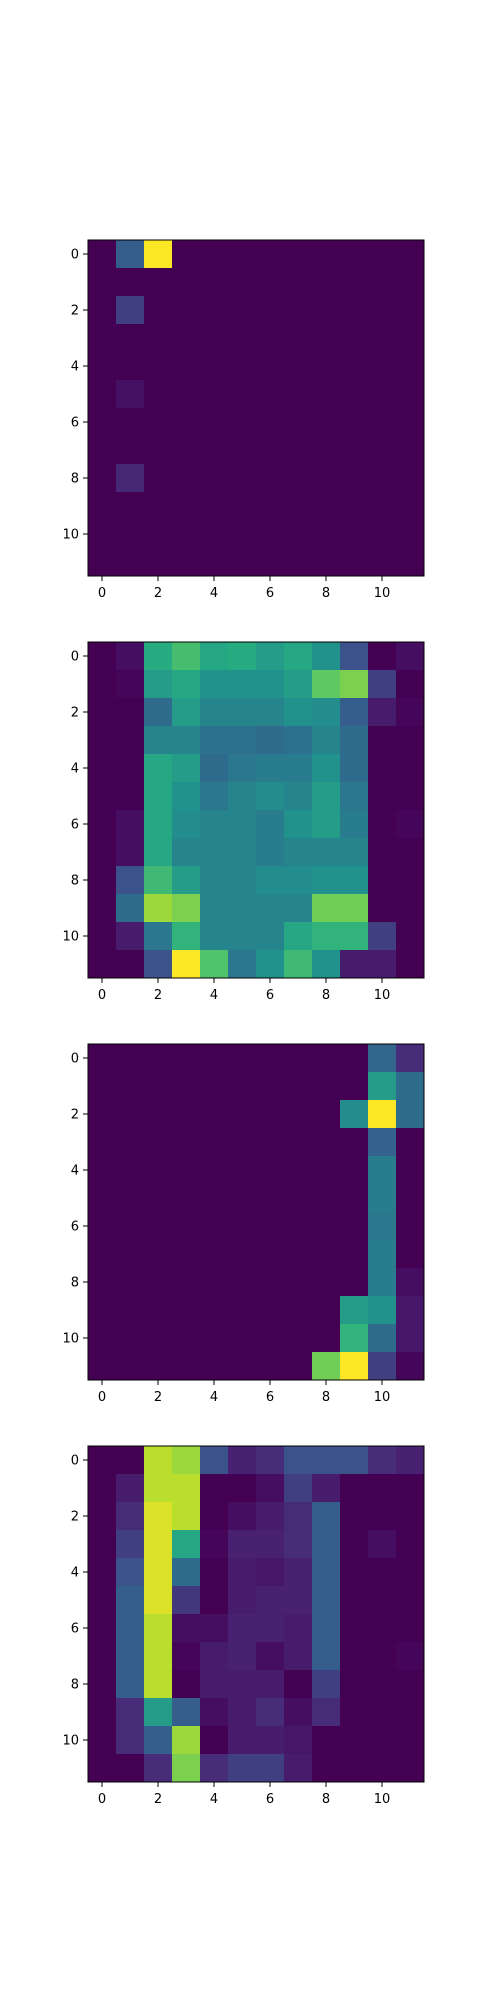 Image resolution: width=500 pixels, height=2000 pixels. I want to click on y-tick-label: 4, so click(75, 1171).